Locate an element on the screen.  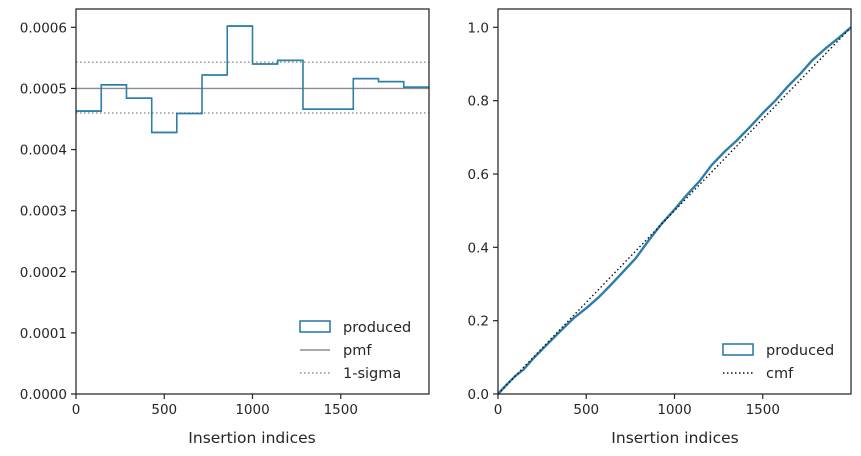
right-y-tick-label: 0.2 is located at coordinates (478, 322).